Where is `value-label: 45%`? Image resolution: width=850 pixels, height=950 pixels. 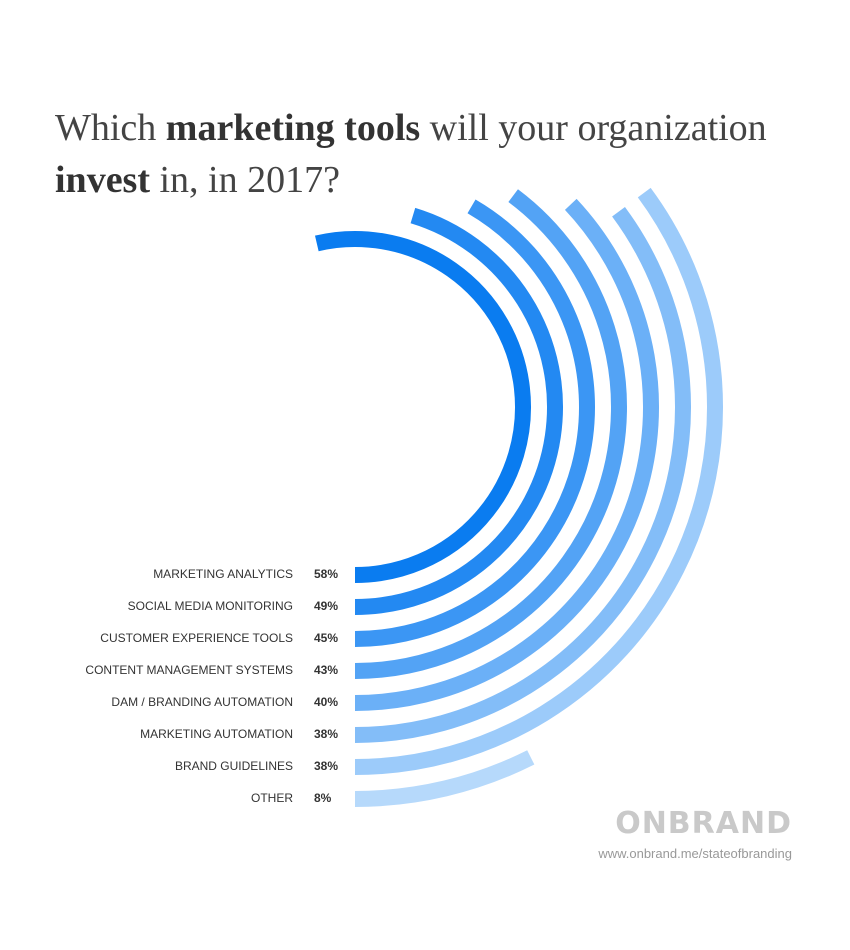 value-label: 45% is located at coordinates (326, 638).